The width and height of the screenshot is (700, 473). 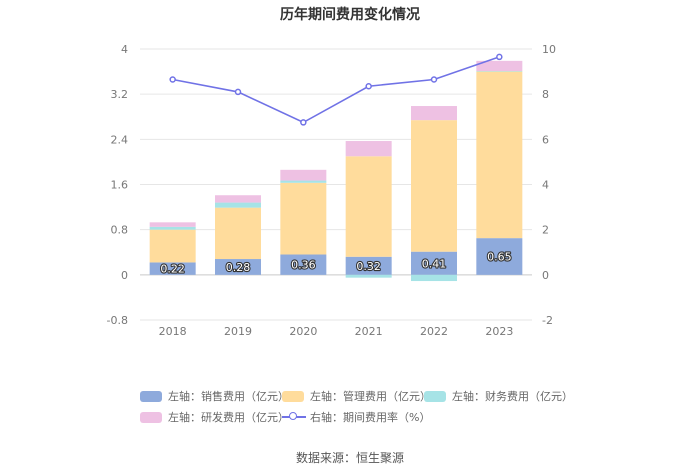 I want to click on data-label: 0.28, so click(x=238, y=267).